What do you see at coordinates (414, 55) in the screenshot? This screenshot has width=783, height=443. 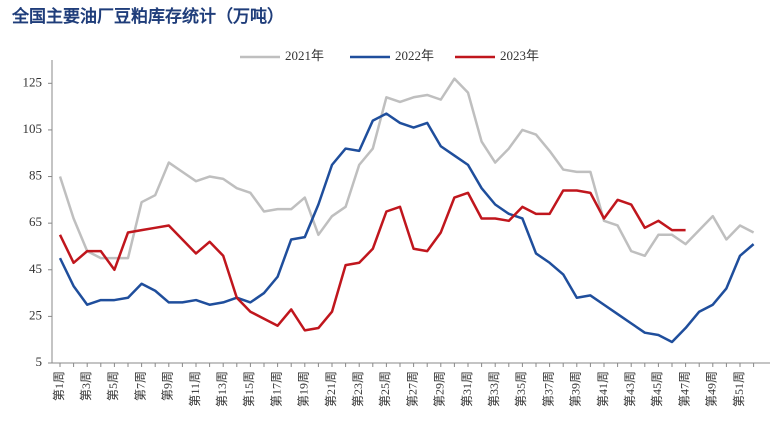 I see `legend-label: 2022年` at bounding box center [414, 55].